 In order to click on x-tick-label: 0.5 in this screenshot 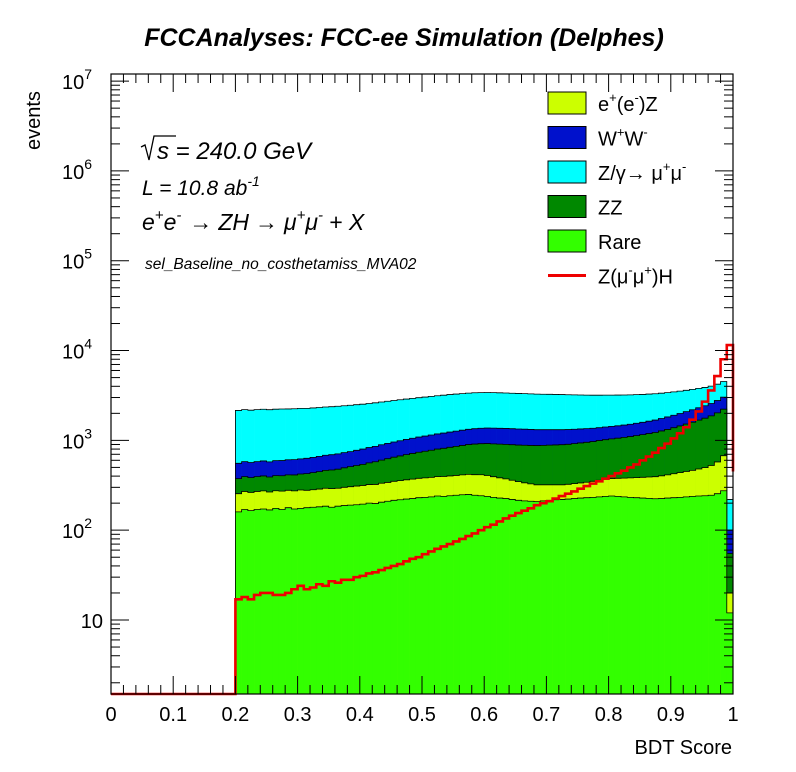, I will do `click(422, 715)`.